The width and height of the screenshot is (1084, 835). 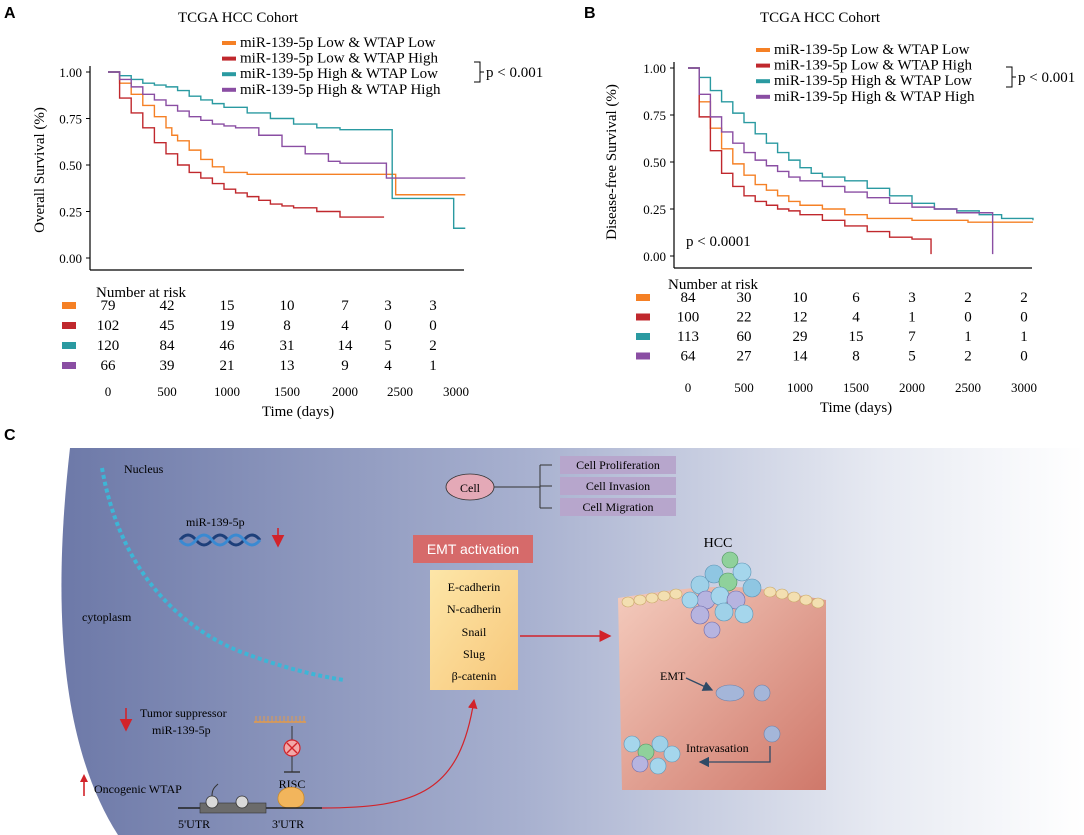 I want to click on utr3-label: 3'UTR, so click(x=288, y=824).